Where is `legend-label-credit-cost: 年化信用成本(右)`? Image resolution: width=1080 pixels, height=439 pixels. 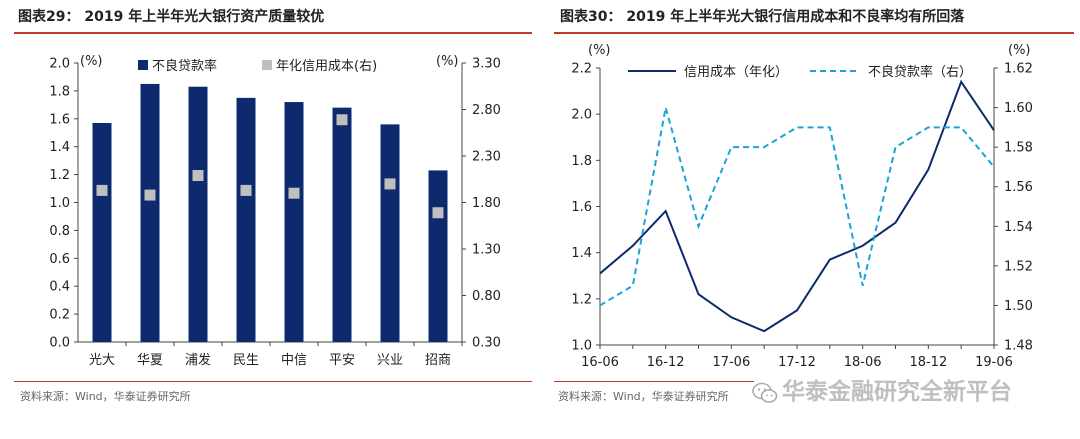 legend-label-credit-cost: 年化信用成本(右) is located at coordinates (326, 66).